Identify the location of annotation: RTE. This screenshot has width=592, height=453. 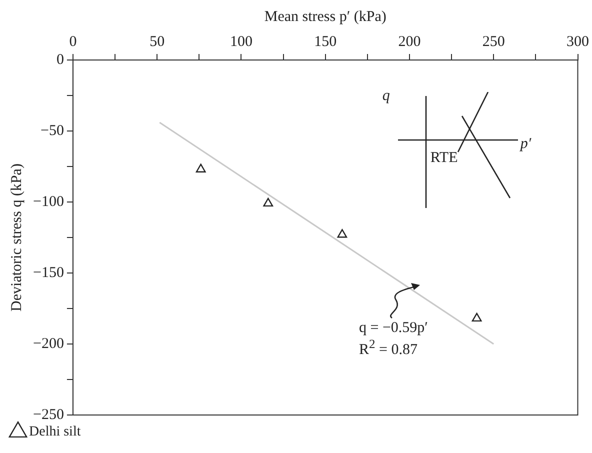
(444, 158).